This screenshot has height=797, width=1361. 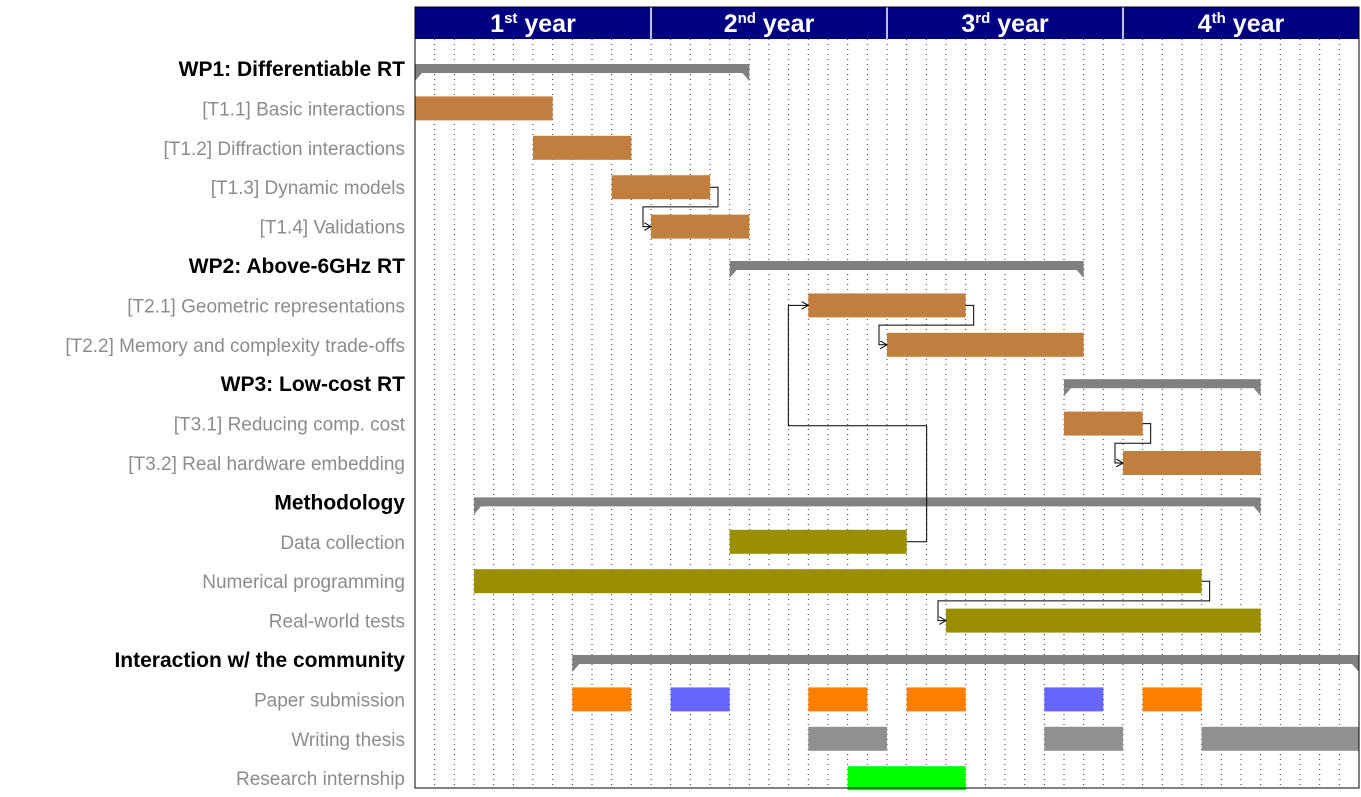 What do you see at coordinates (235, 346) in the screenshot?
I see `task-label: [T2.2] Memory and complexity trade-offs` at bounding box center [235, 346].